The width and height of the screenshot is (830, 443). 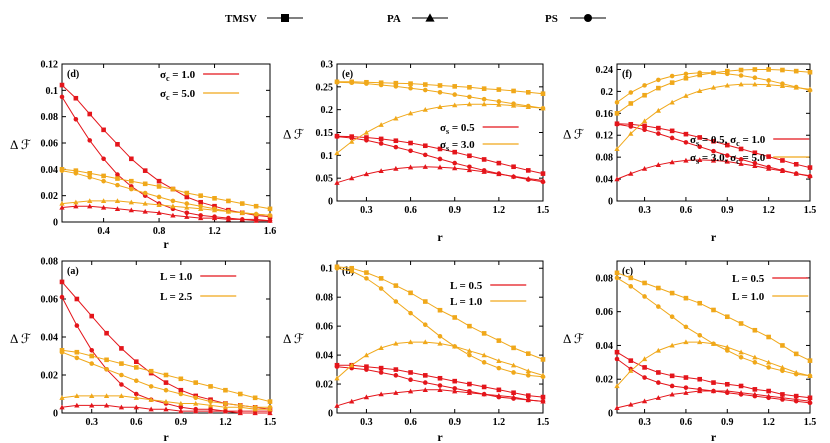 What do you see at coordinates (178, 76) in the screenshot?
I see `legend-label: σc = 1.0` at bounding box center [178, 76].